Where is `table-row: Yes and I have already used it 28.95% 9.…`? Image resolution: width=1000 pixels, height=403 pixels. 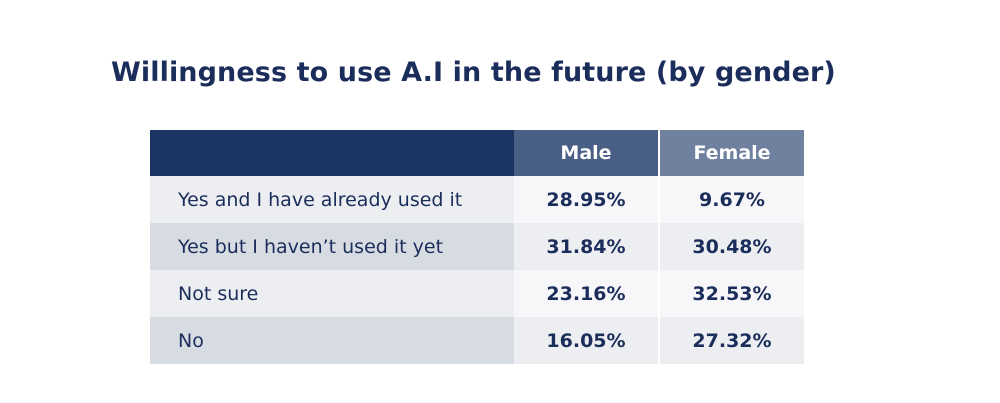
table-row: Yes and I have already used it 28.95% 9.… is located at coordinates (477, 199).